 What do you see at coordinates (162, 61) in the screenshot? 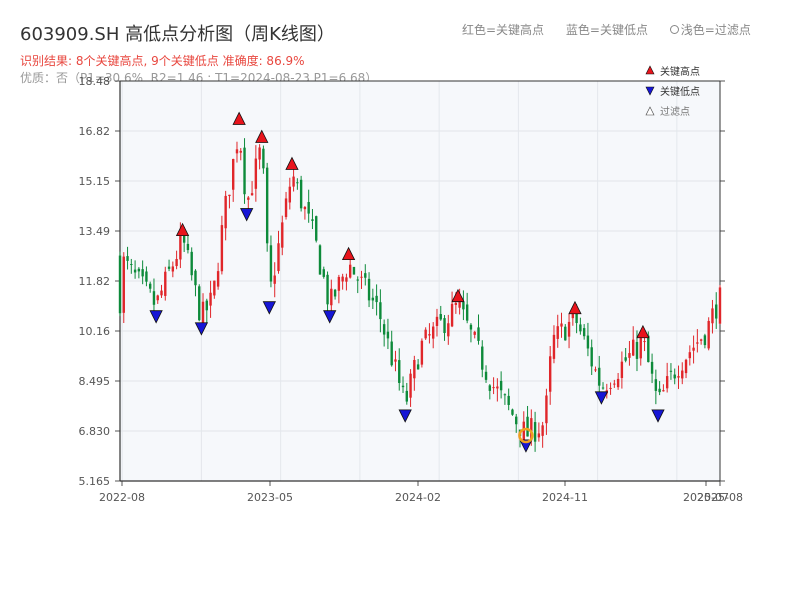
I see `result-summary: 识别结果: 8个关键高点, 9个关键低点 准确度: 86.9%` at bounding box center [162, 61].